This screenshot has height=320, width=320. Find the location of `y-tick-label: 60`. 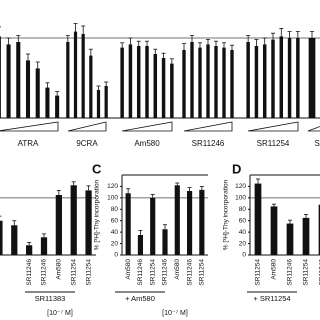

y-tick-label: 60 is located at coordinates (243, 220).